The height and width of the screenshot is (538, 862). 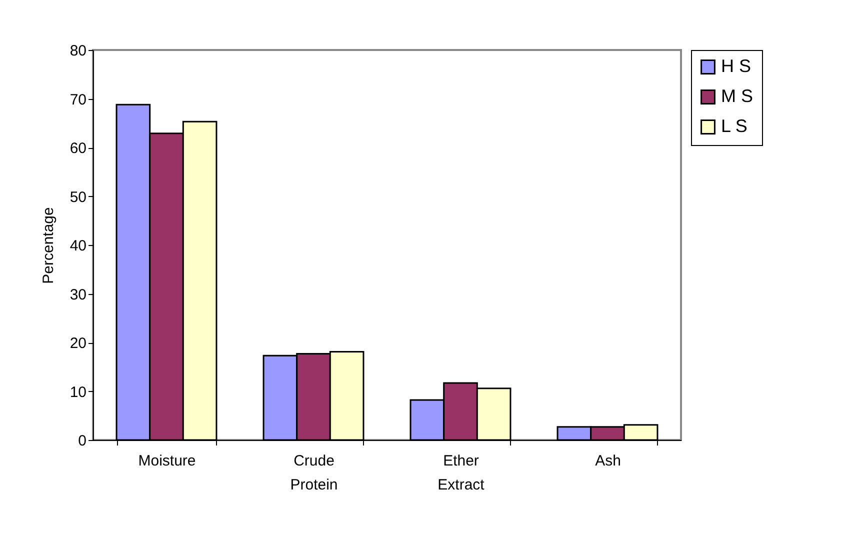 What do you see at coordinates (608, 461) in the screenshot?
I see `x-tick-label: Ash` at bounding box center [608, 461].